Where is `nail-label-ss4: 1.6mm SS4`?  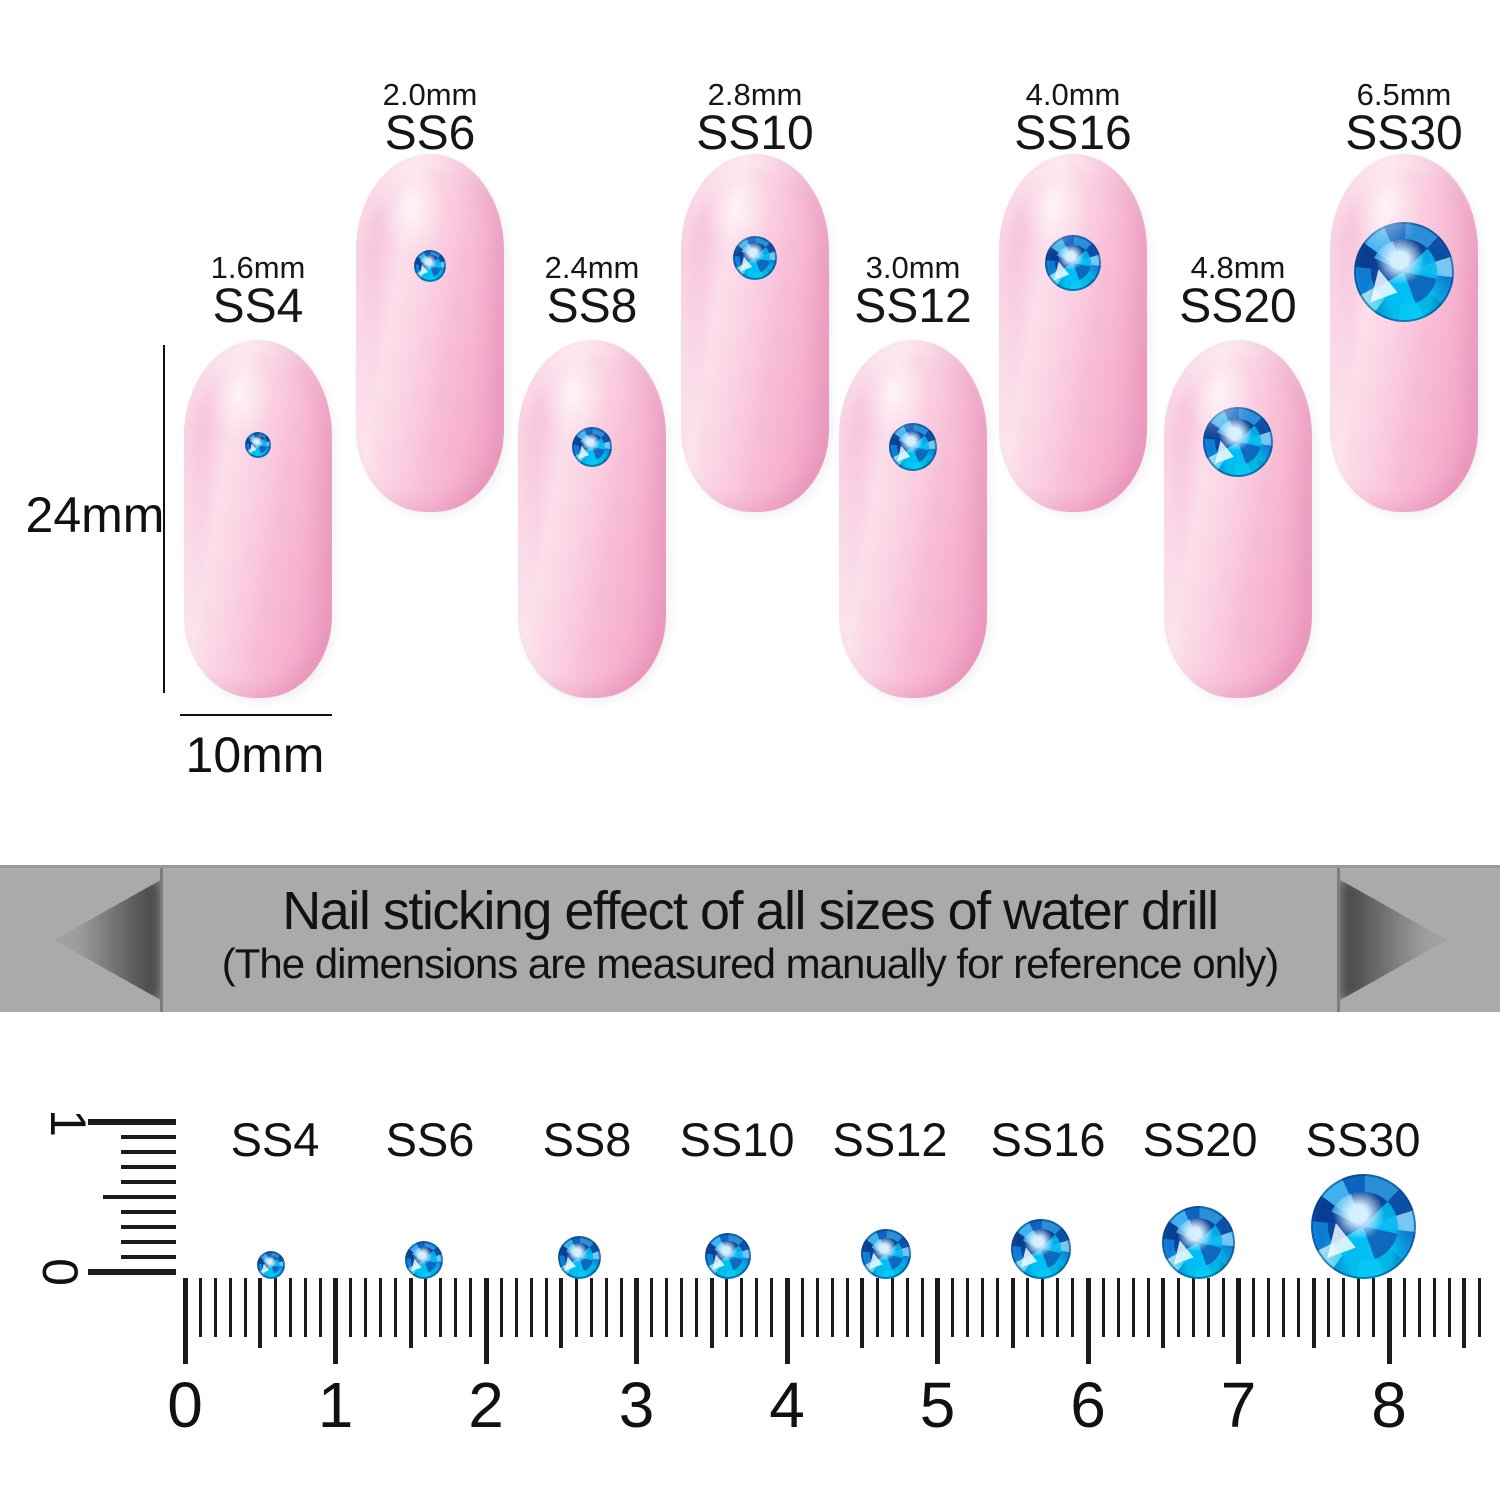
nail-label-ss4: 1.6mm SS4 is located at coordinates (258, 292).